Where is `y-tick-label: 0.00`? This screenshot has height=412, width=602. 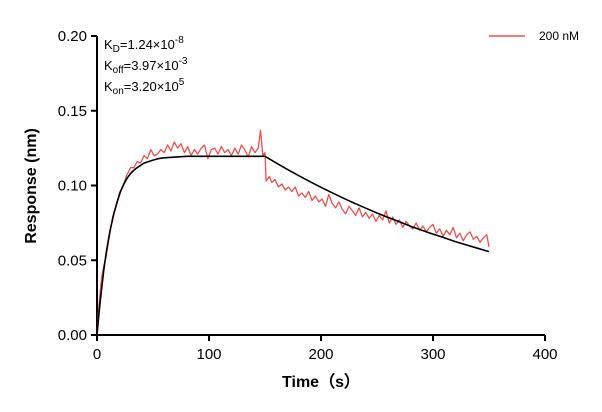 y-tick-label: 0.00 is located at coordinates (72, 335).